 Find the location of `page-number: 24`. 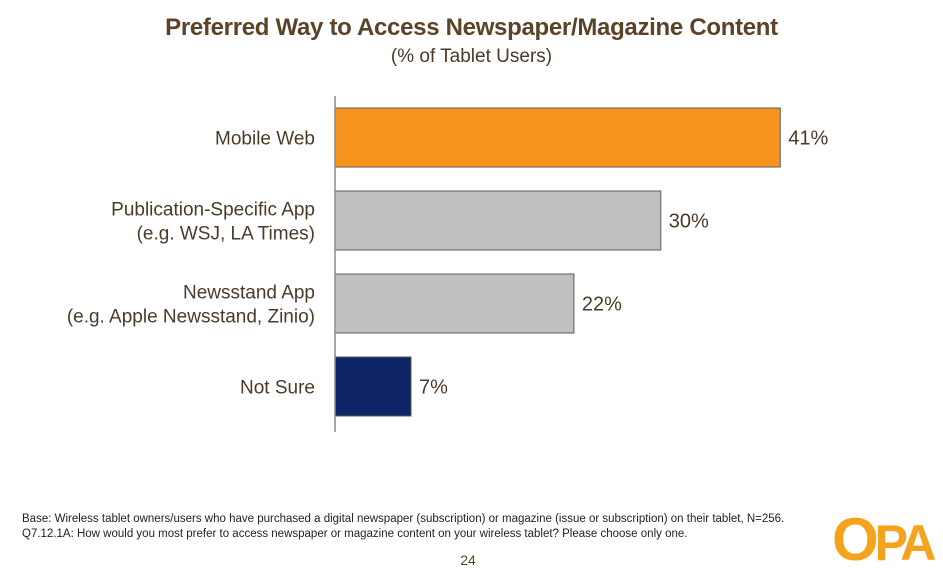

page-number: 24 is located at coordinates (468, 560).